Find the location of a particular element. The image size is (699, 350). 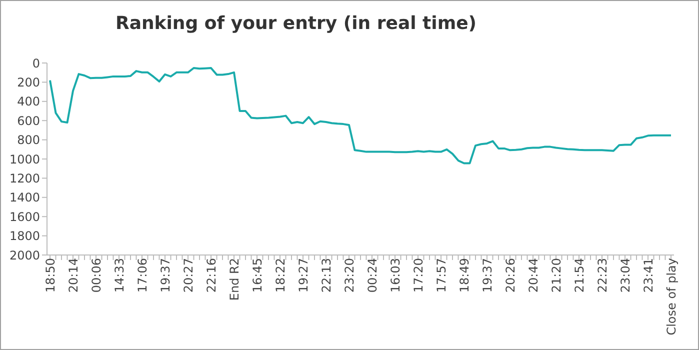

x-tick-label: 18:49 is located at coordinates (465, 275).